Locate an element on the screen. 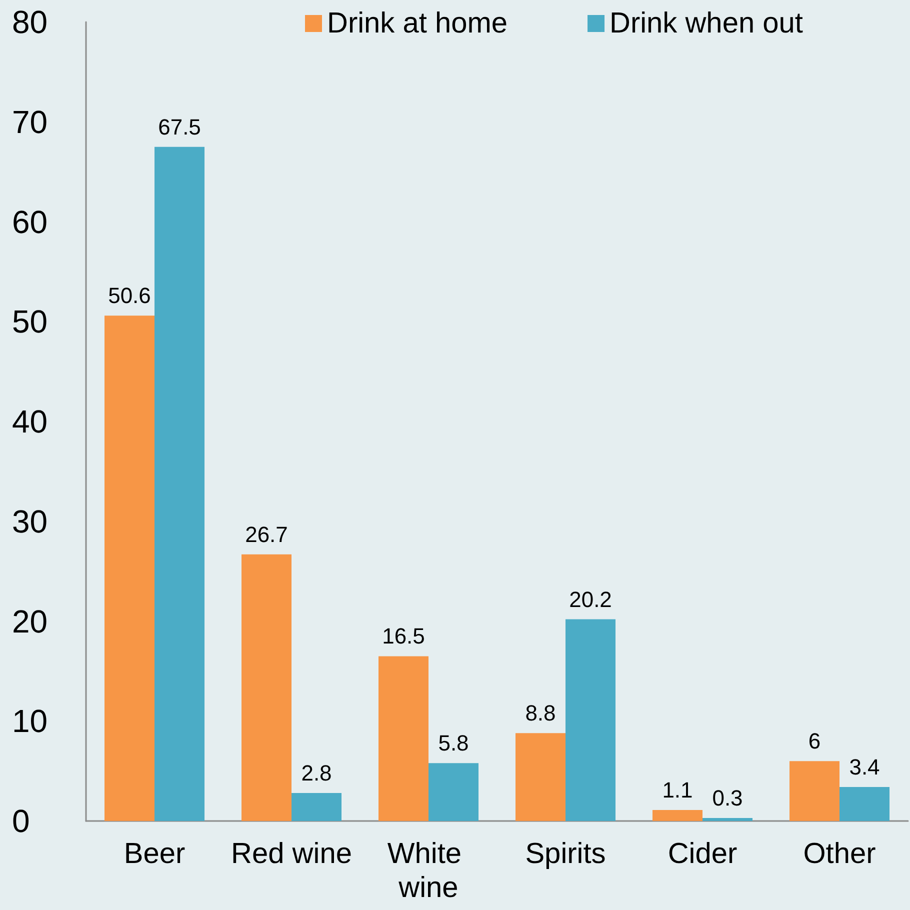 Image resolution: width=910 pixels, height=910 pixels. x-tick-label: Other is located at coordinates (839, 854).